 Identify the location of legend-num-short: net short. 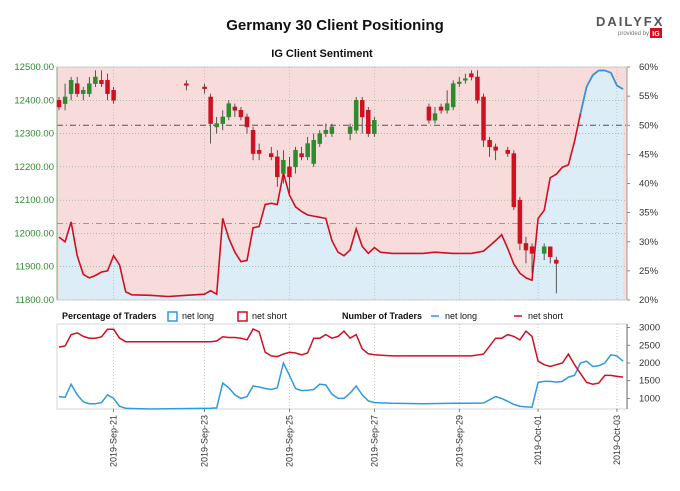
(546, 316).